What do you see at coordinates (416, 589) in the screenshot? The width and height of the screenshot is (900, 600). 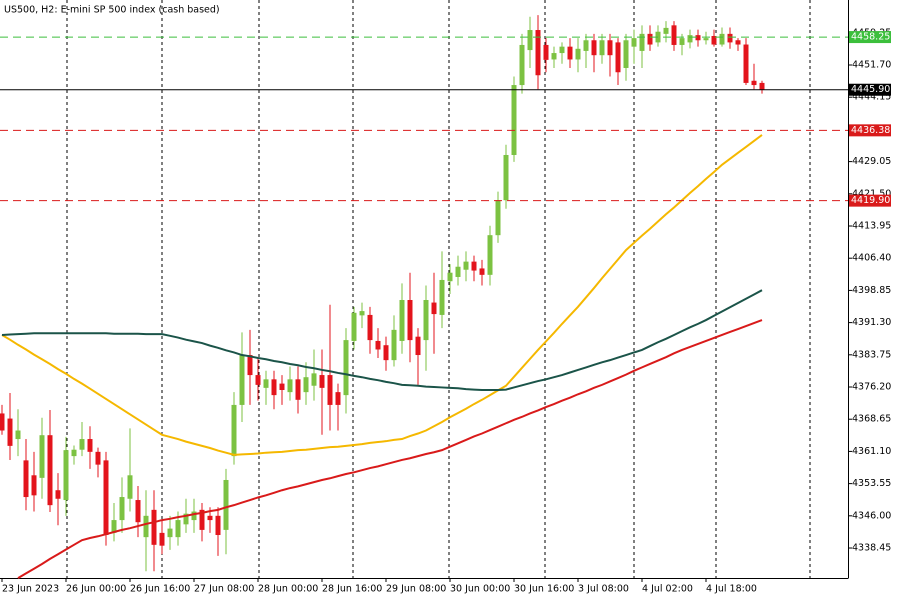 I see `x-tick-label: 29 Jun 08:00` at bounding box center [416, 589].